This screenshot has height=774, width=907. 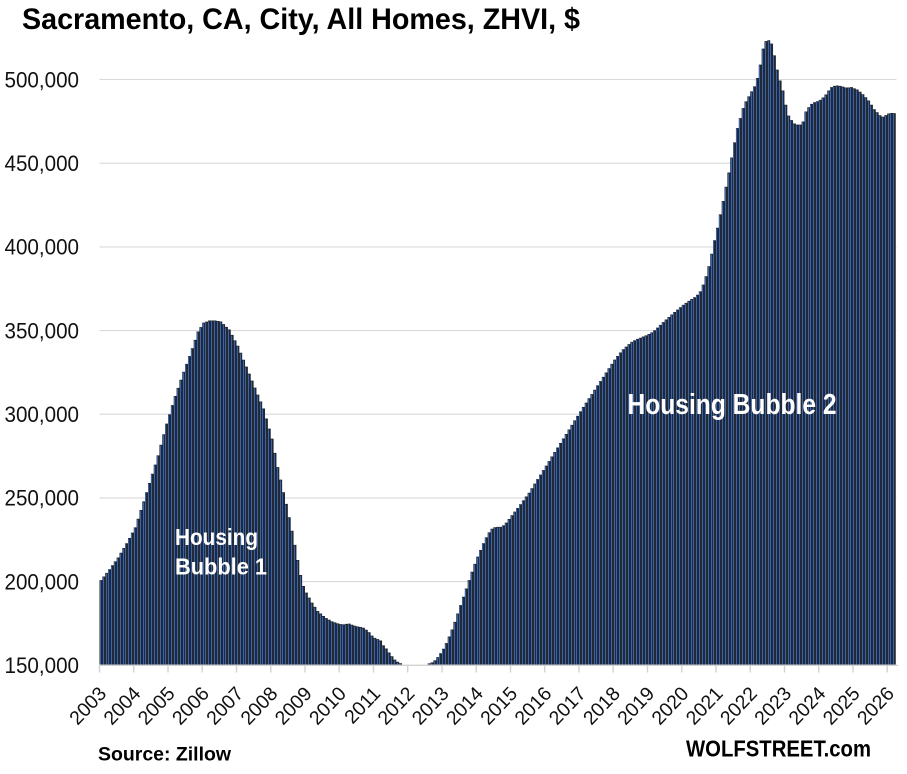 I want to click on svg-text: 300,000, so click(x=42, y=414).